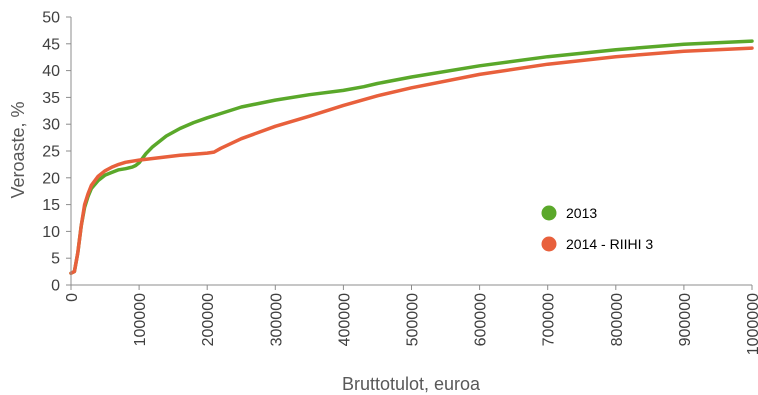  I want to click on y-tick-label: 0, so click(55, 286).